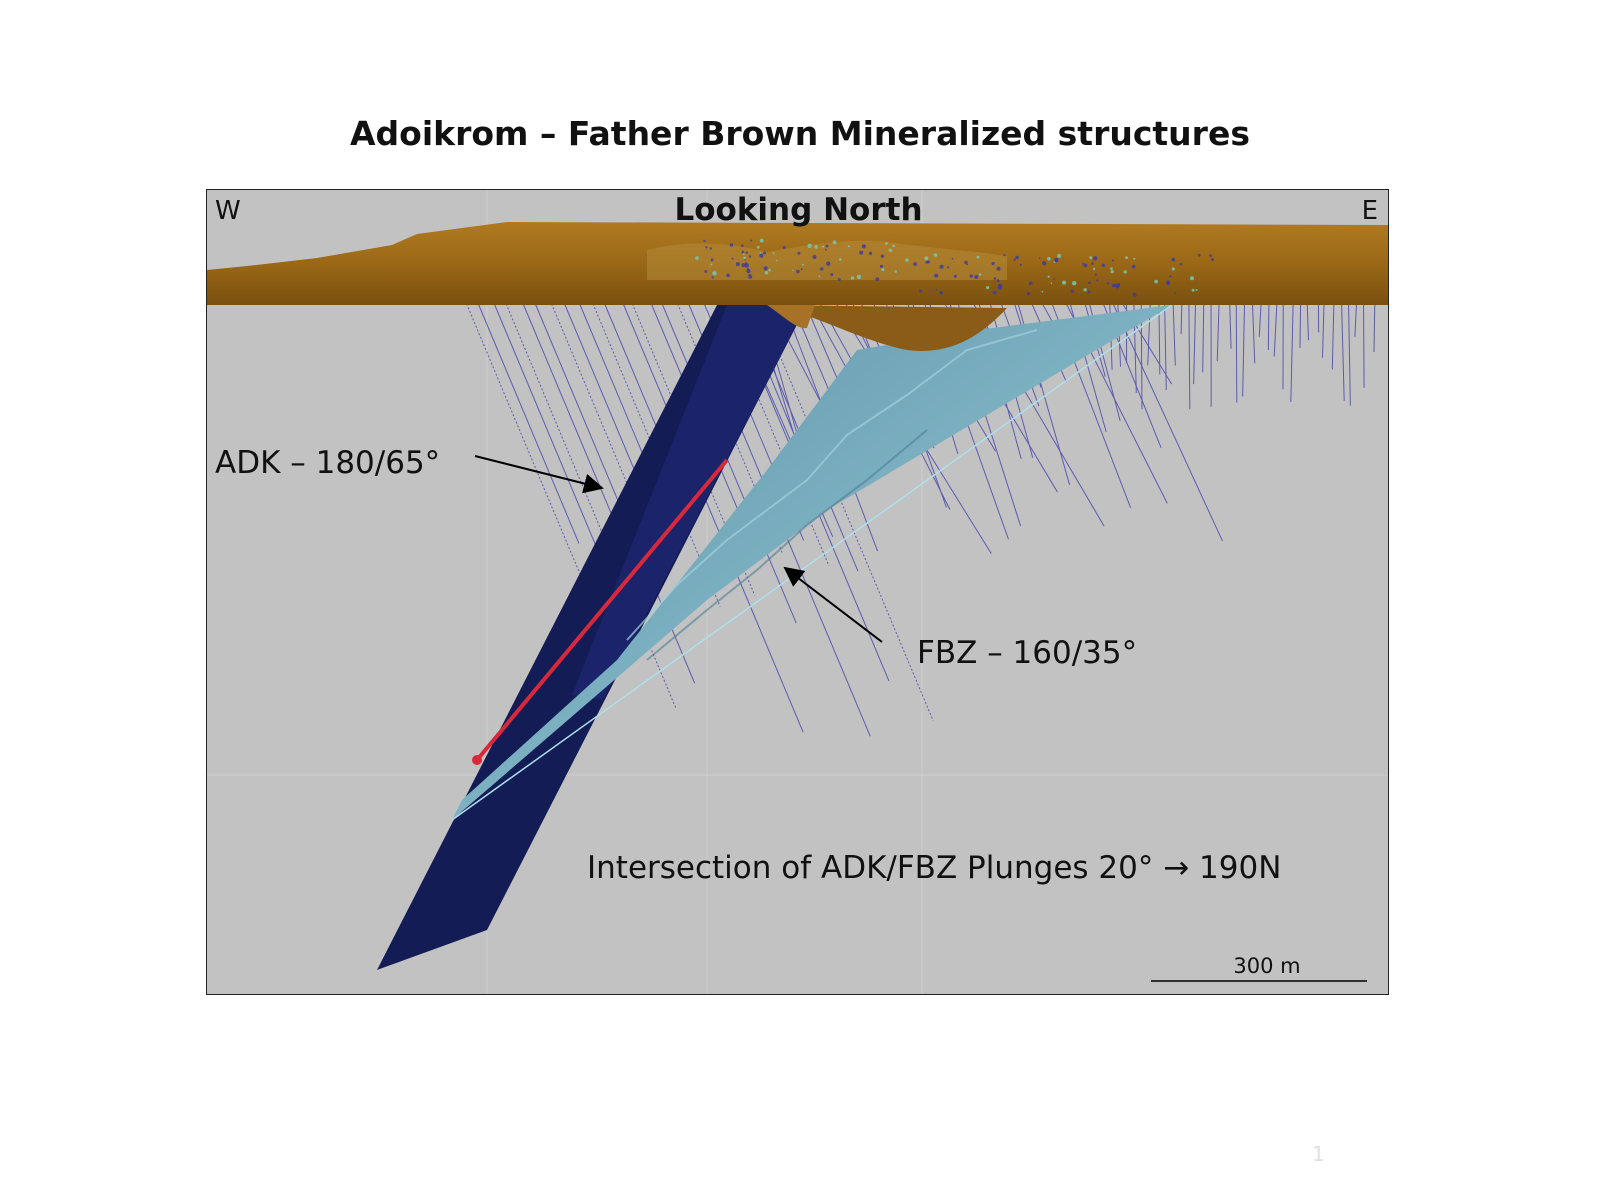  I want to click on adk-pointer-arrow, so click(539, 474).